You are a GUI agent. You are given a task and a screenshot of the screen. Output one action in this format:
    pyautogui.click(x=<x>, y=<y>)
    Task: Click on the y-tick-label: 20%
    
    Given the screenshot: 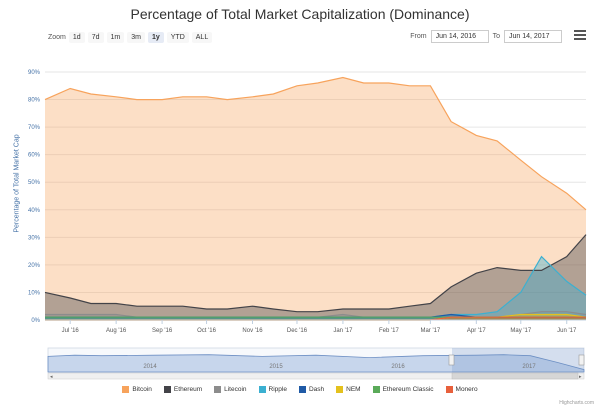 What is the action you would take?
    pyautogui.click(x=34, y=266)
    